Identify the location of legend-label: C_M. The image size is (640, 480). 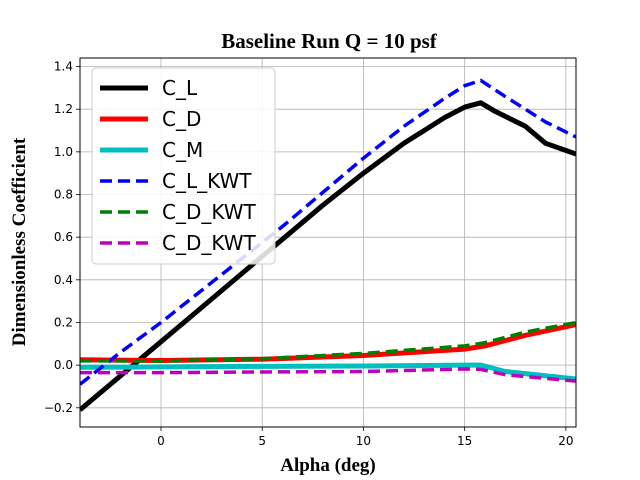
(182, 150).